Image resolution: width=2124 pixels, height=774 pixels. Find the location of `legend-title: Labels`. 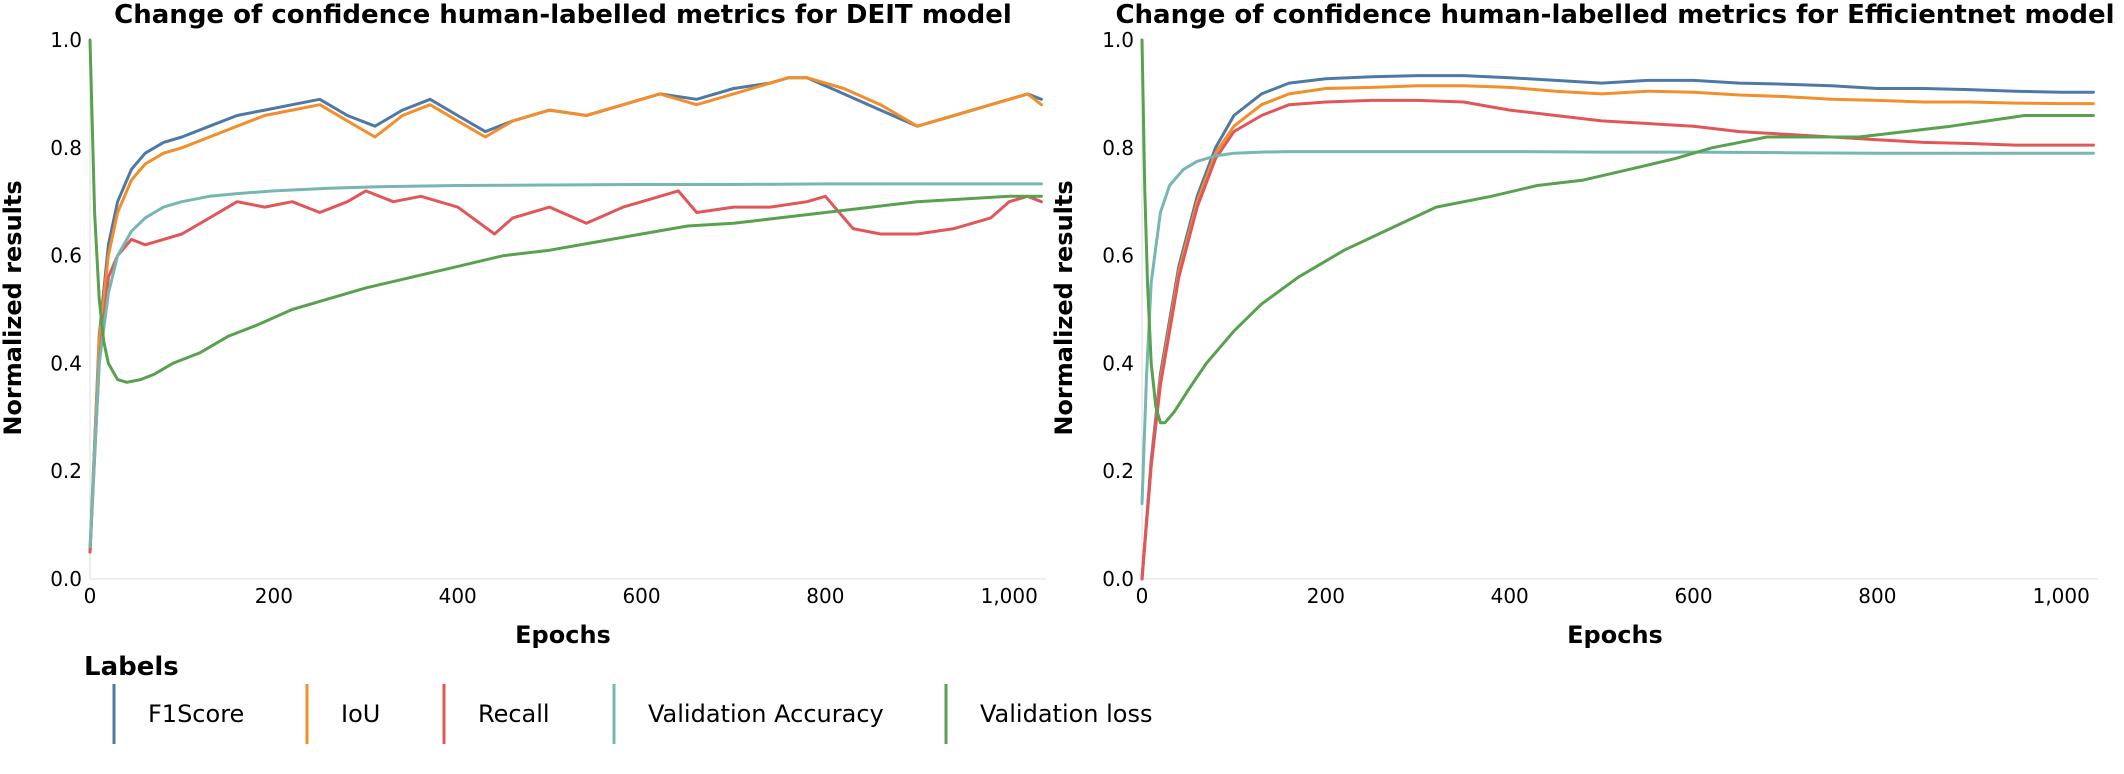

legend-title: Labels is located at coordinates (131, 667).